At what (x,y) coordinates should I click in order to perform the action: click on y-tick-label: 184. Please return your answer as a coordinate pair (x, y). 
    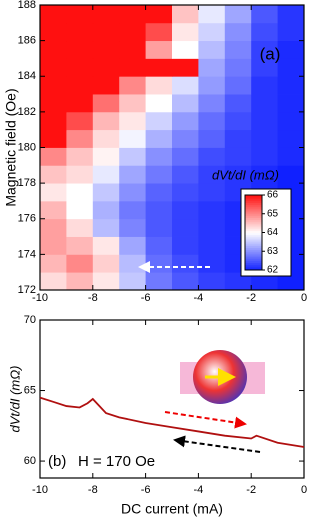
    Looking at the image, I should click on (27, 76).